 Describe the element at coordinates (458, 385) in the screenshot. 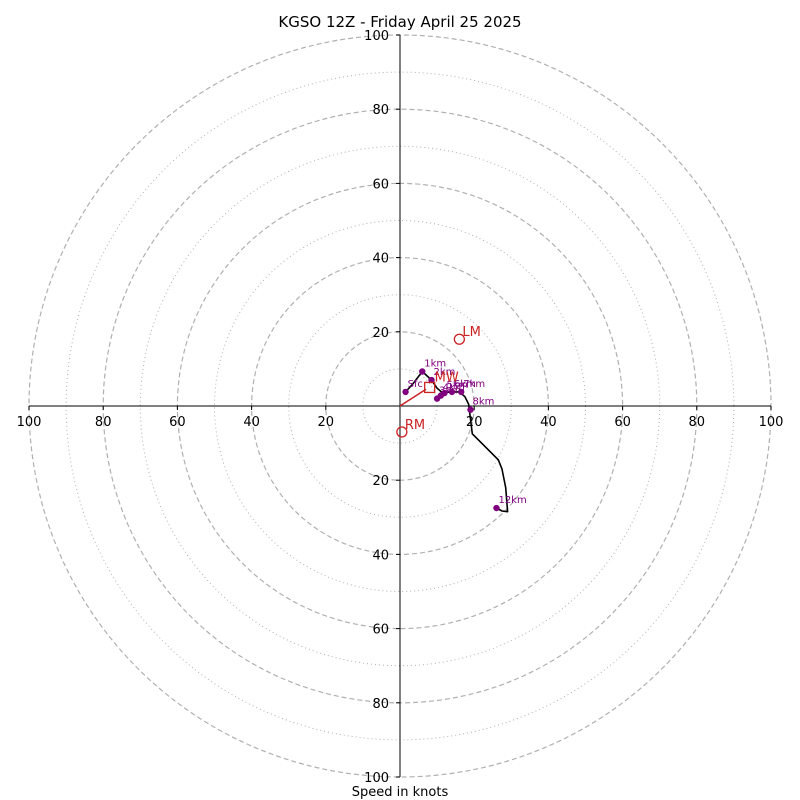

I see `height-label-5km: 5km` at that location.